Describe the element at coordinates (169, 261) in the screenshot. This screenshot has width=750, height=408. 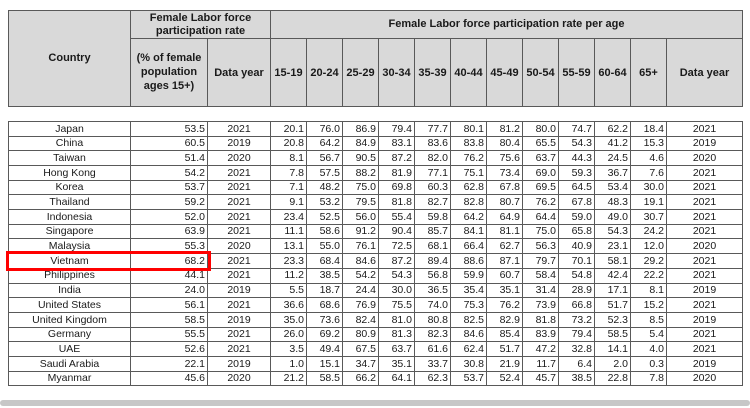
I see `cell-rate: 68.2` at that location.